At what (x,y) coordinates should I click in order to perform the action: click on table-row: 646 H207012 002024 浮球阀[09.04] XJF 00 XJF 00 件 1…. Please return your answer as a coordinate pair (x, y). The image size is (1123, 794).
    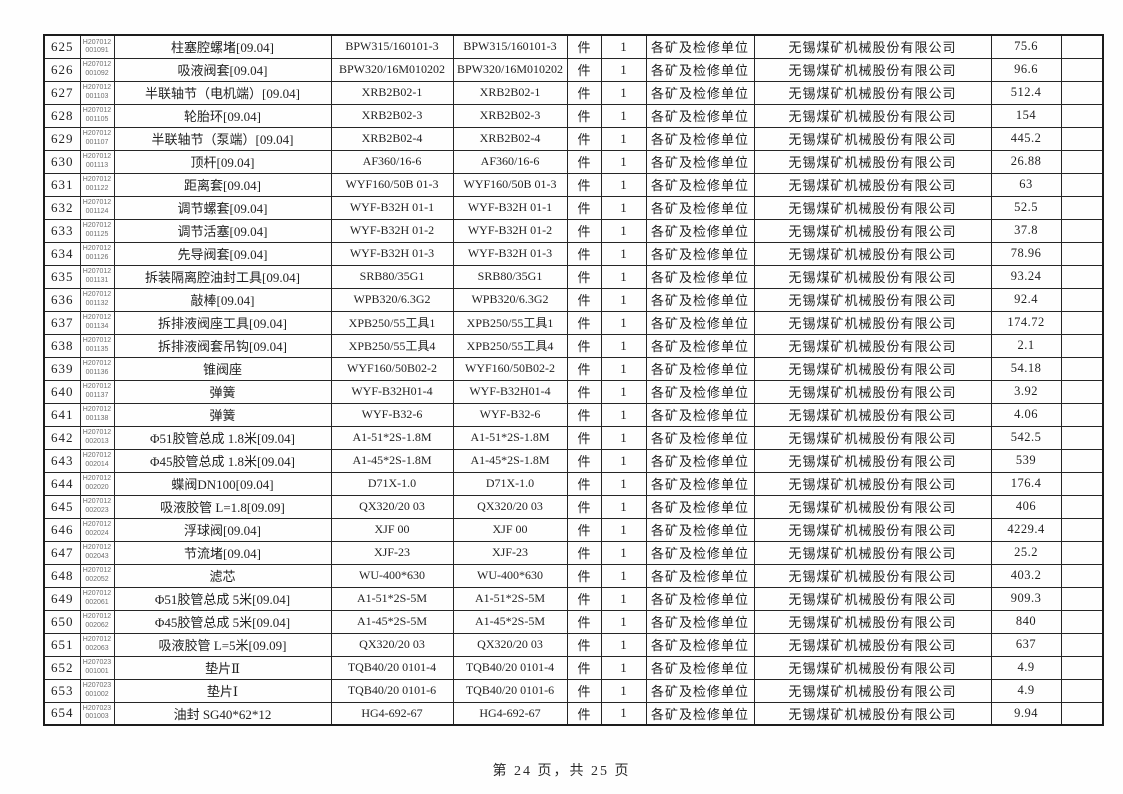
    Looking at the image, I should click on (573, 529).